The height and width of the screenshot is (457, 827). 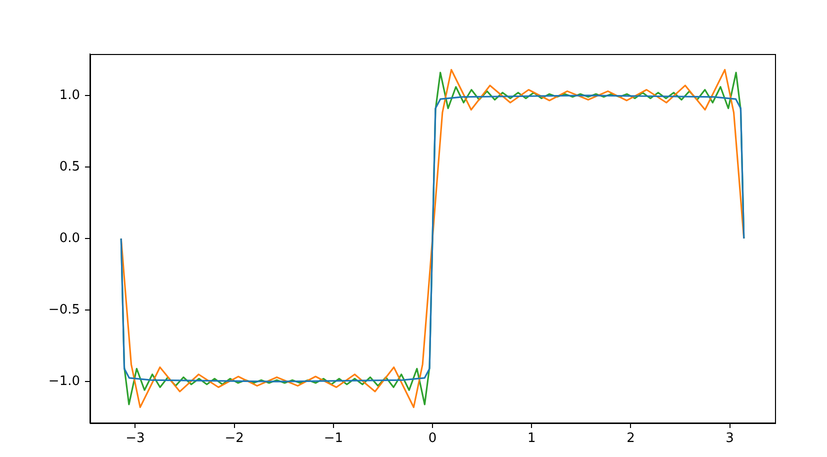 I want to click on y-tick-label: −1.0, so click(x=64, y=381).